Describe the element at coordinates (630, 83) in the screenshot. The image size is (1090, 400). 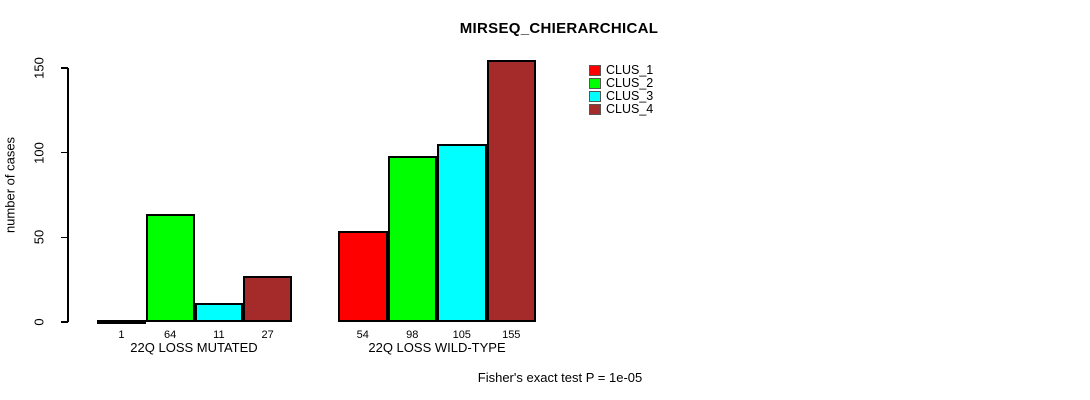
I see `legend-label: CLUS_2` at that location.